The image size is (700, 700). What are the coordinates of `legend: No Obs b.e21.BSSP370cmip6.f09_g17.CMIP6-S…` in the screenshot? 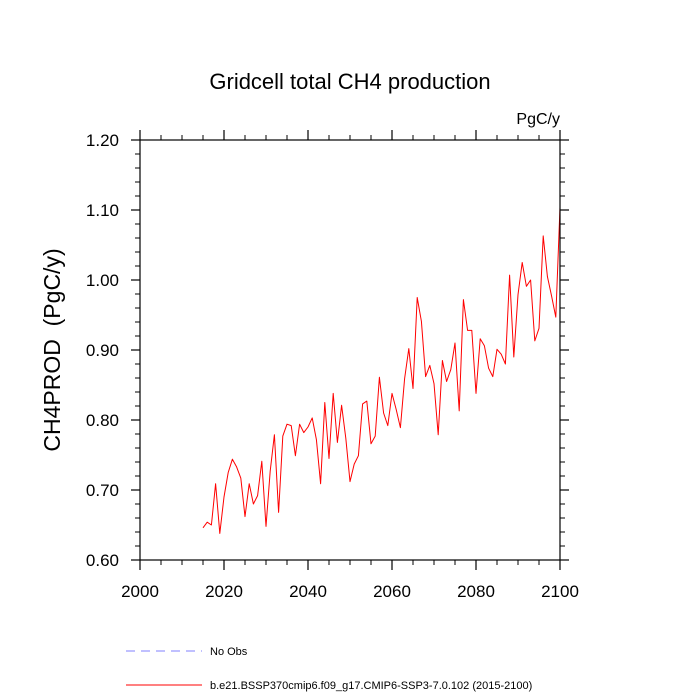 It's located at (329, 669).